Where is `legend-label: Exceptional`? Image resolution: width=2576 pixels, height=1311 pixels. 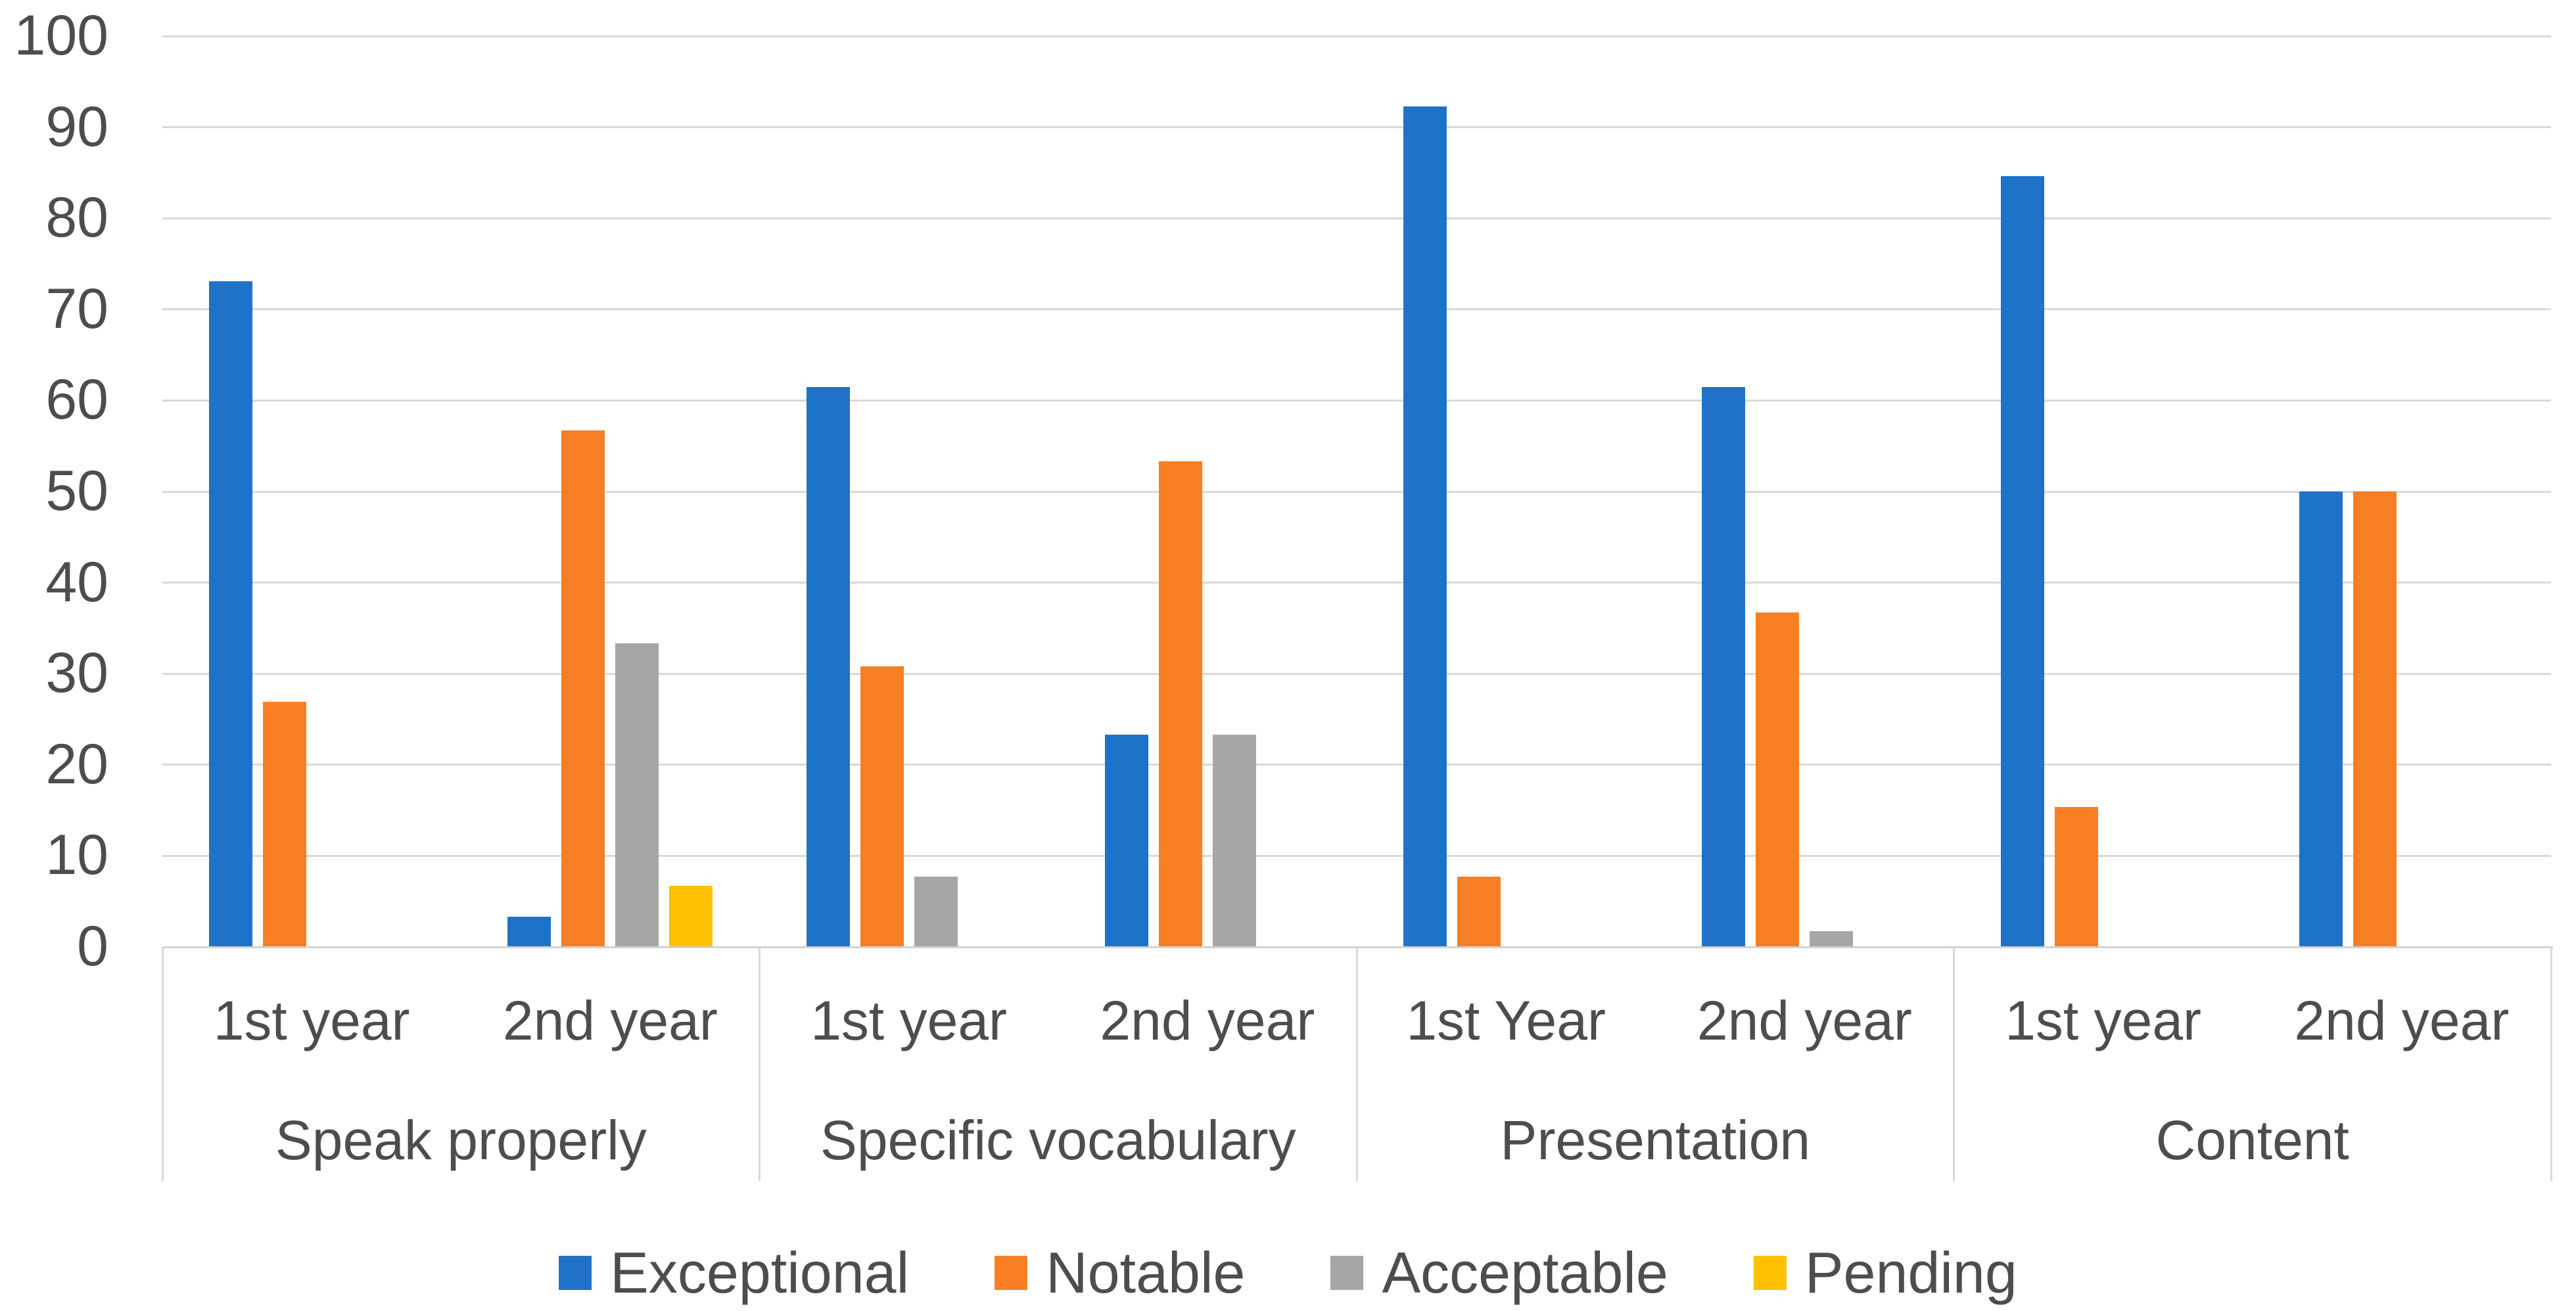
legend-label: Exceptional is located at coordinates (760, 1272).